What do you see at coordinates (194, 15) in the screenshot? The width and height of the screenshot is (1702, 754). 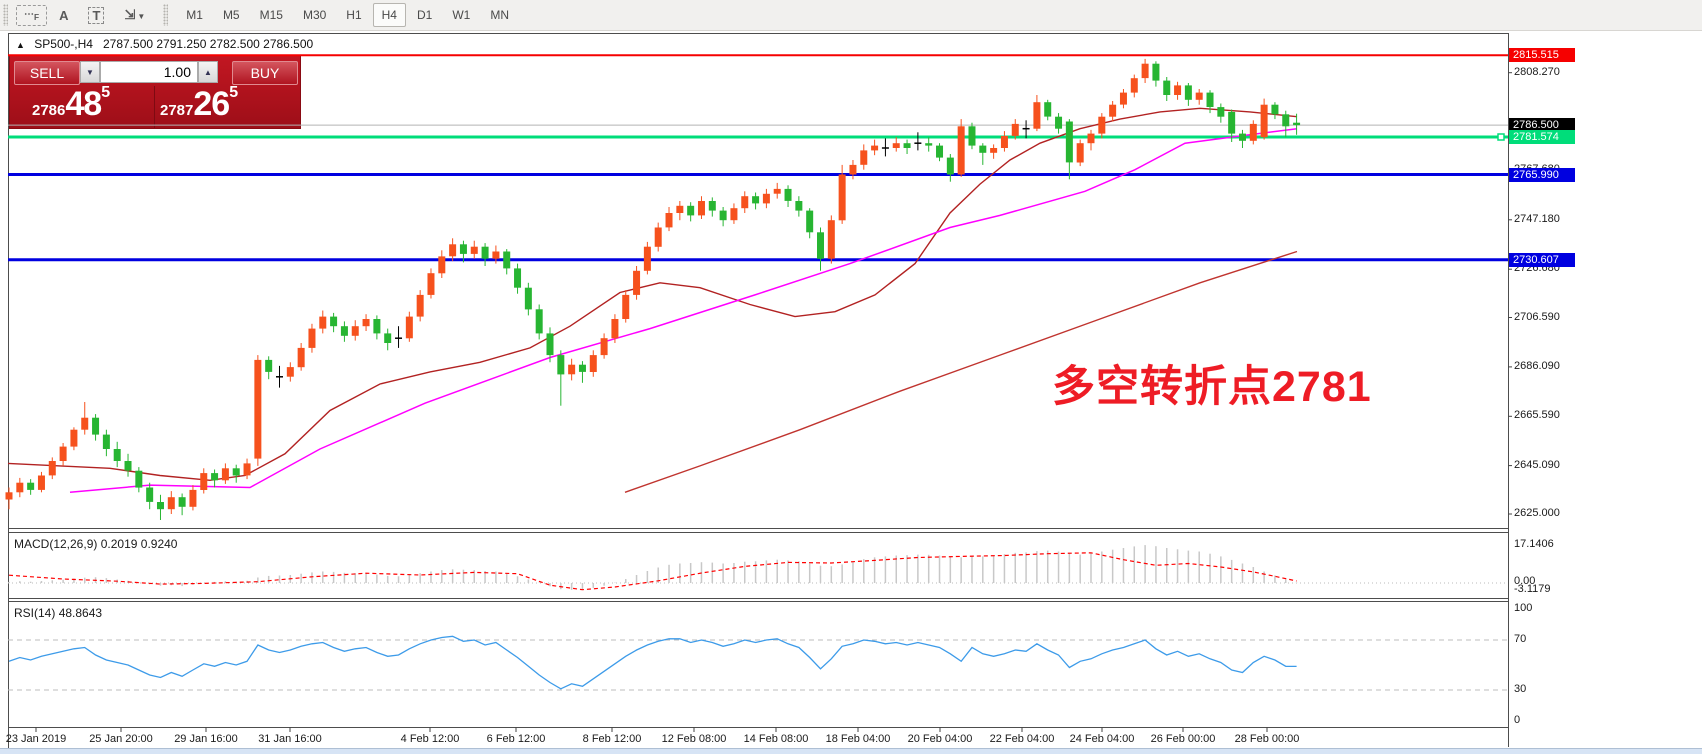 I see `timeframe-m1: M1` at bounding box center [194, 15].